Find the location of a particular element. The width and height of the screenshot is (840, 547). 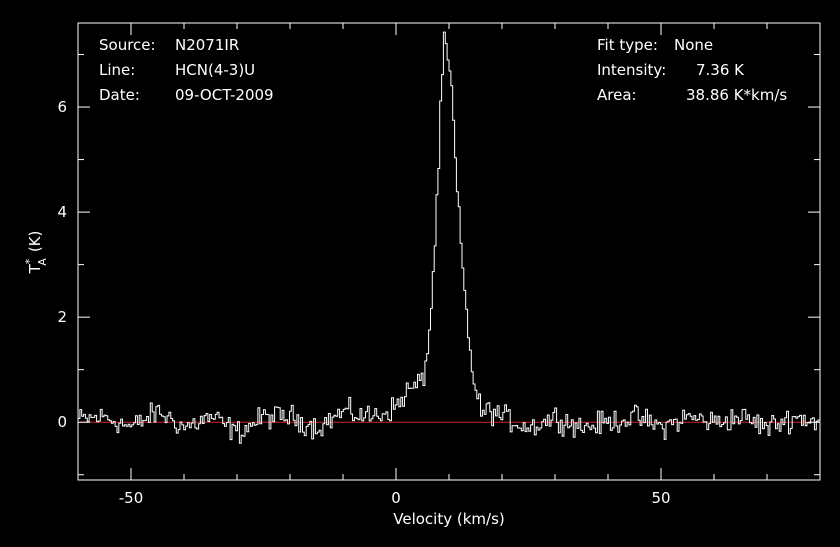

source-value: N2071IR is located at coordinates (207, 45).